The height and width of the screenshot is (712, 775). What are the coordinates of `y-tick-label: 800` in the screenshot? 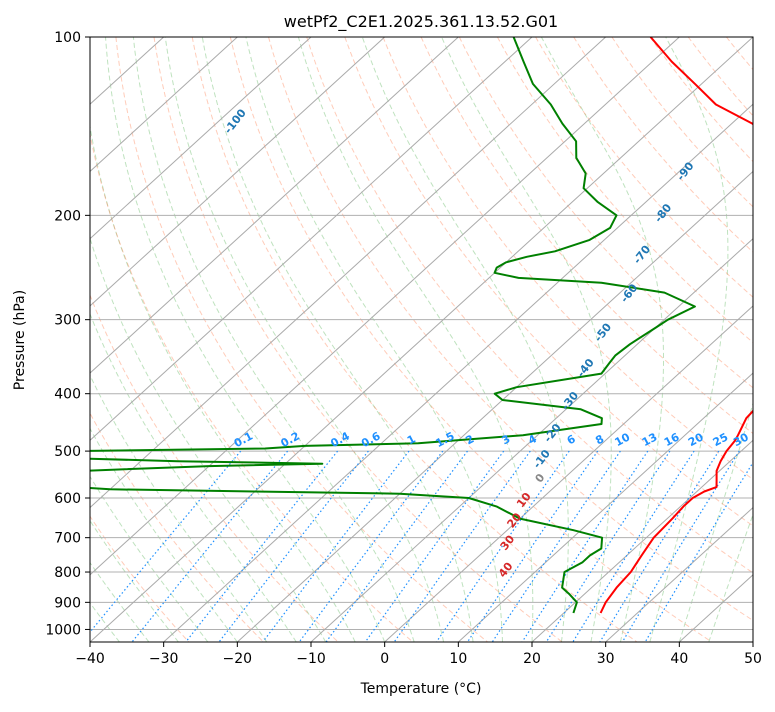 It's located at (67, 573).